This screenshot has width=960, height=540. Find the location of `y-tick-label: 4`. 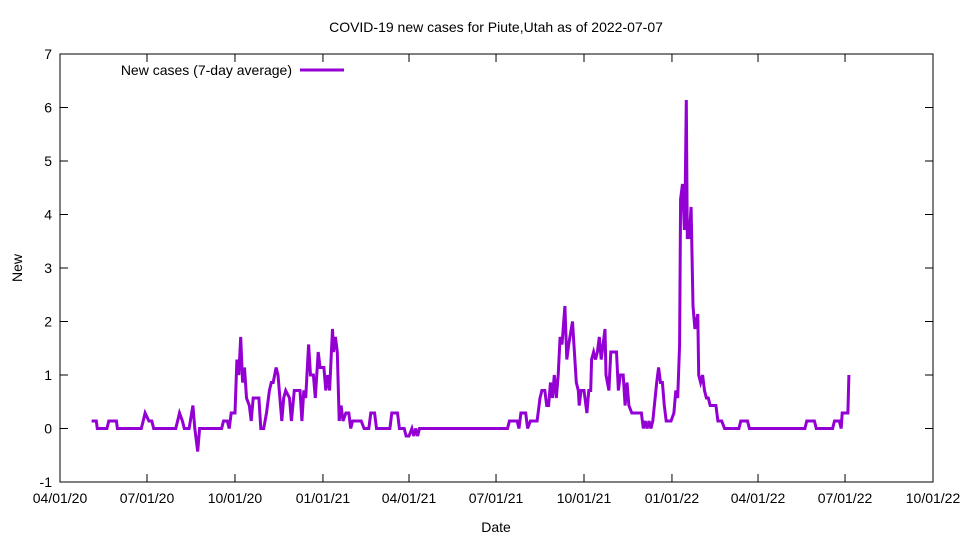

y-tick-label: 4 is located at coordinates (48, 215).